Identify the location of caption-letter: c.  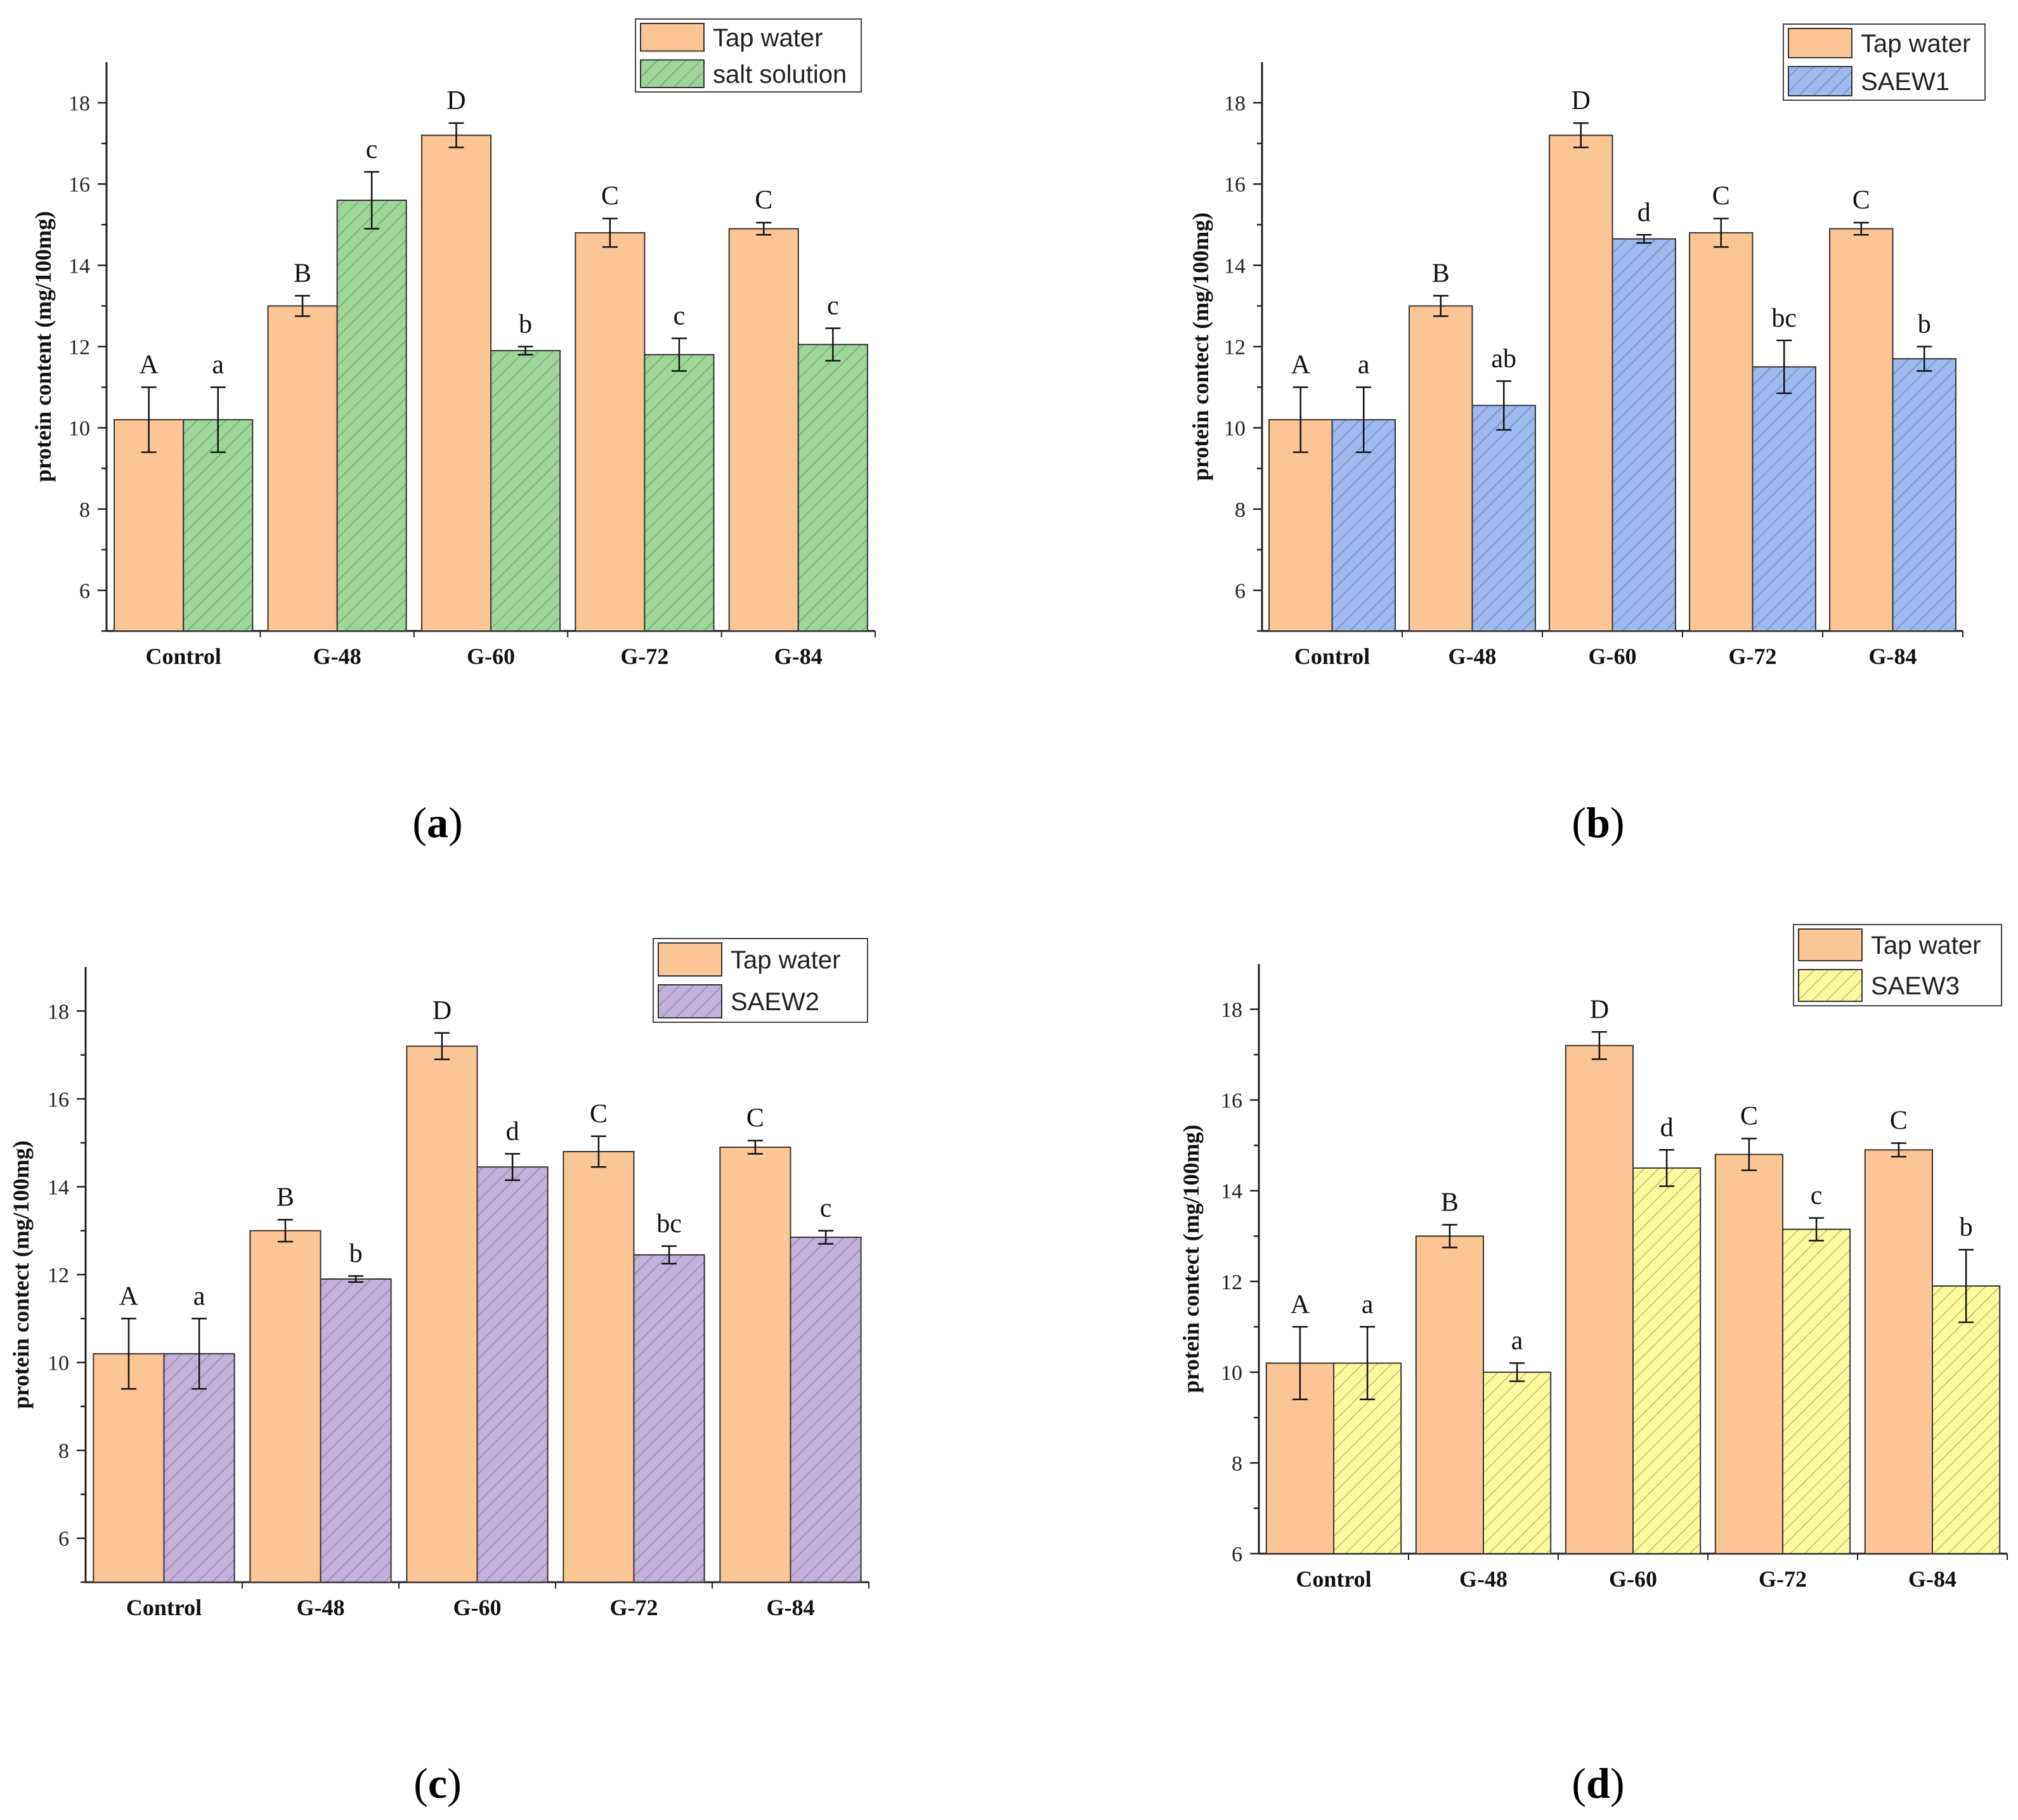
(437, 1783).